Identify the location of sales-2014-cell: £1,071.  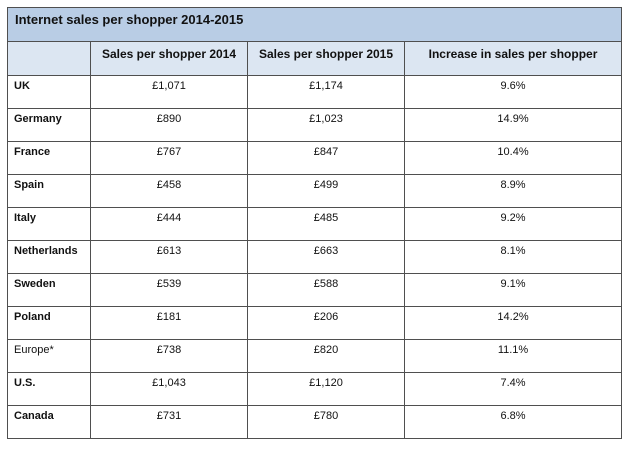
(169, 92).